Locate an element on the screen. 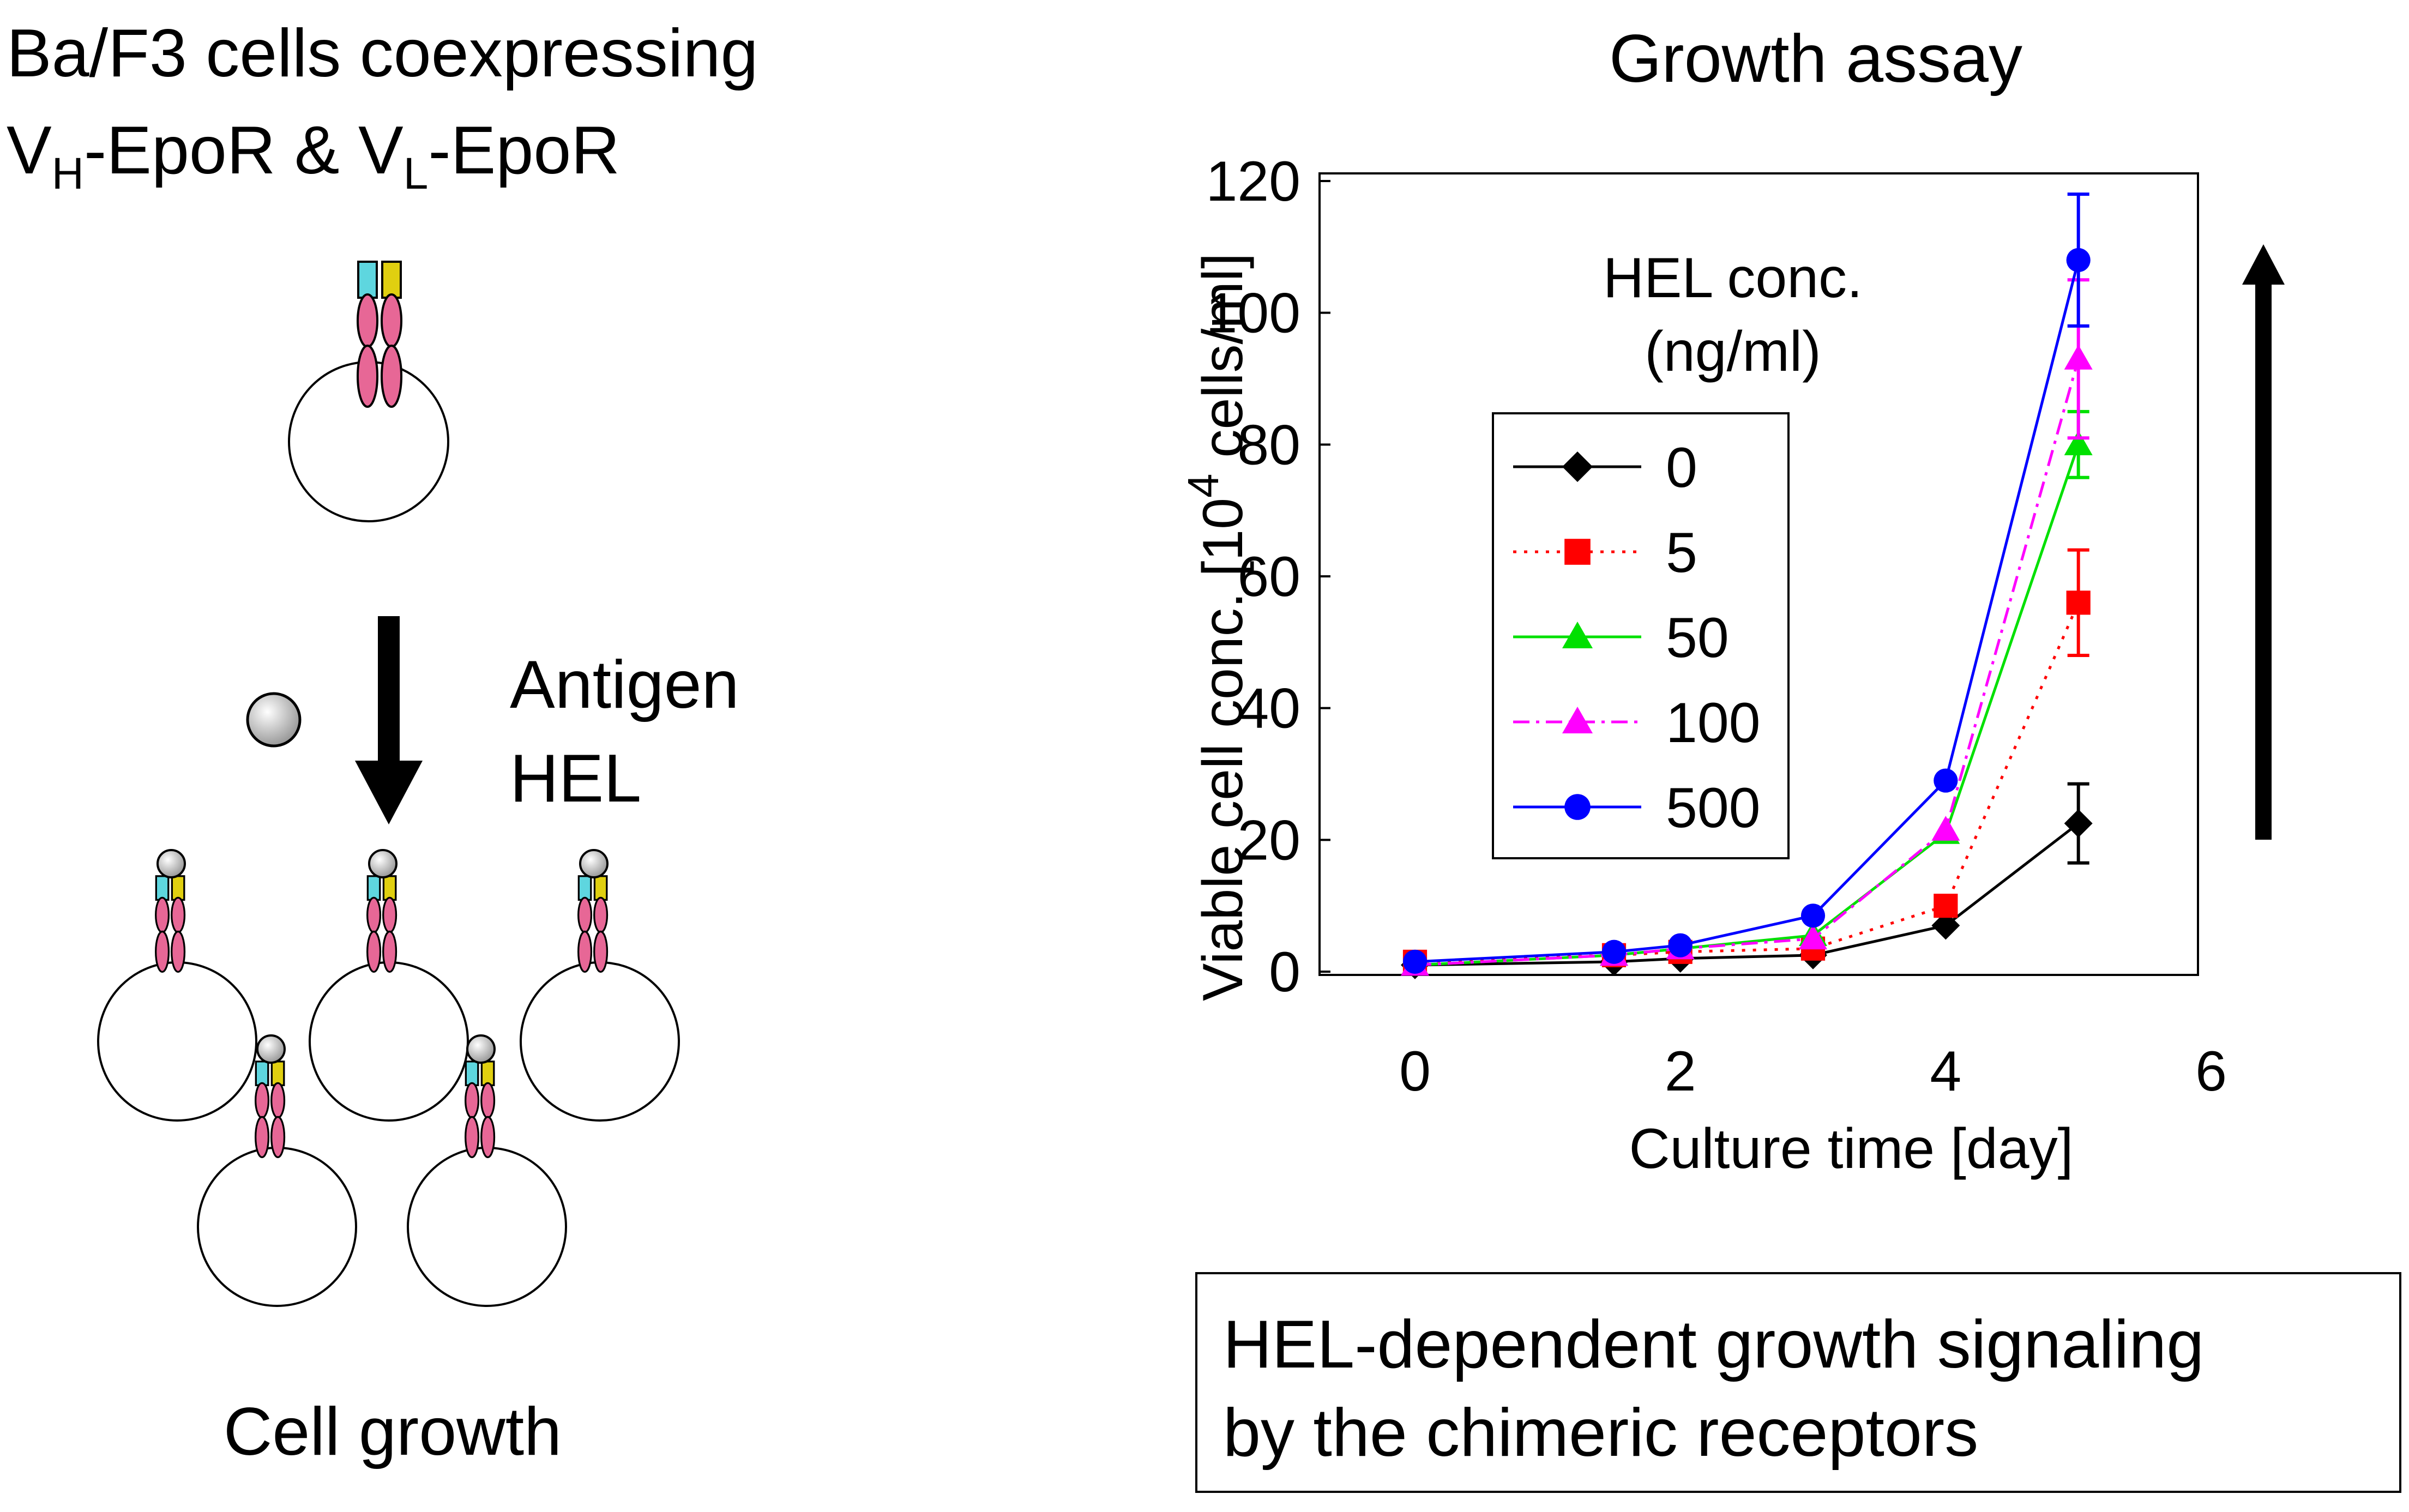  legend-item-50: 50 is located at coordinates (1621, 638).